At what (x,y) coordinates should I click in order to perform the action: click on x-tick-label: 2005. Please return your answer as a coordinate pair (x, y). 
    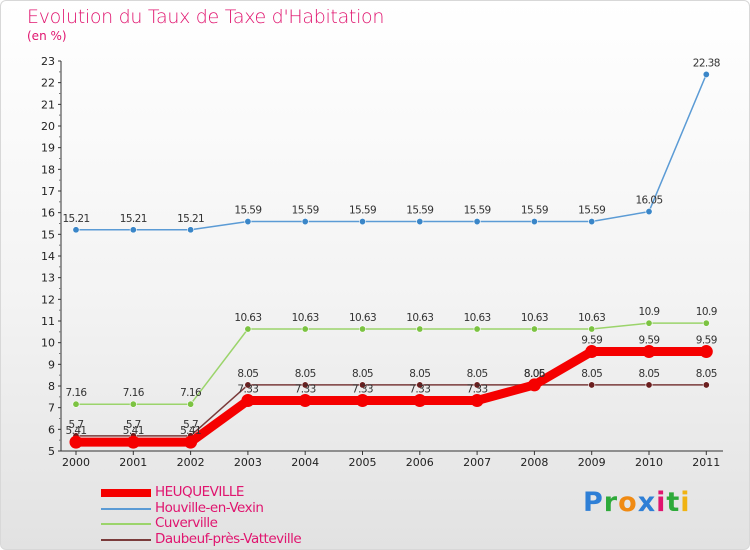
    Looking at the image, I should click on (363, 462).